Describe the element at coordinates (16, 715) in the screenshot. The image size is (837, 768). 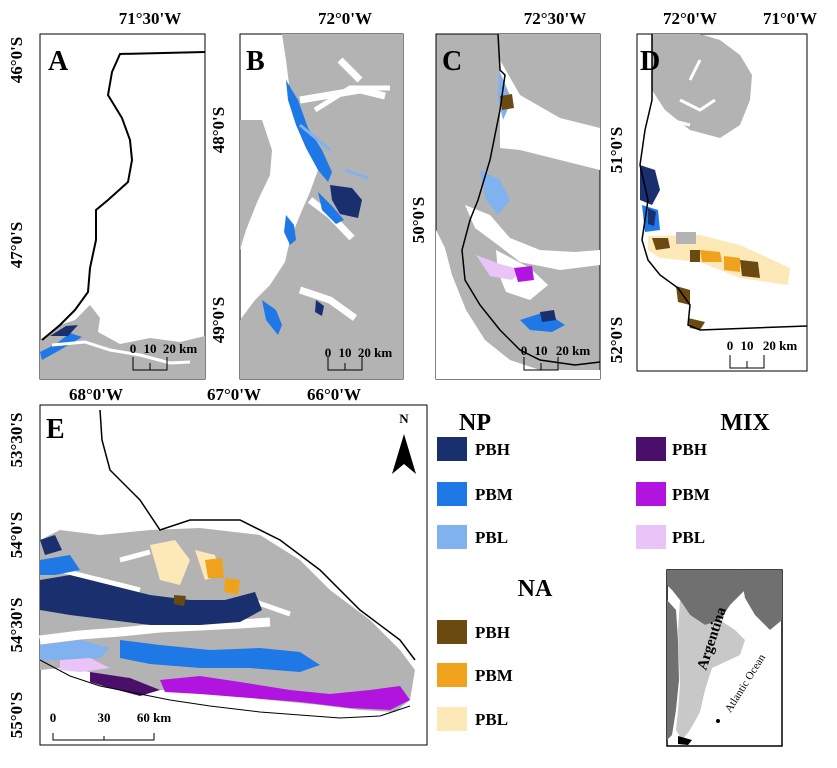
I see `panel-e-left-tick-4: 55°0'S` at that location.